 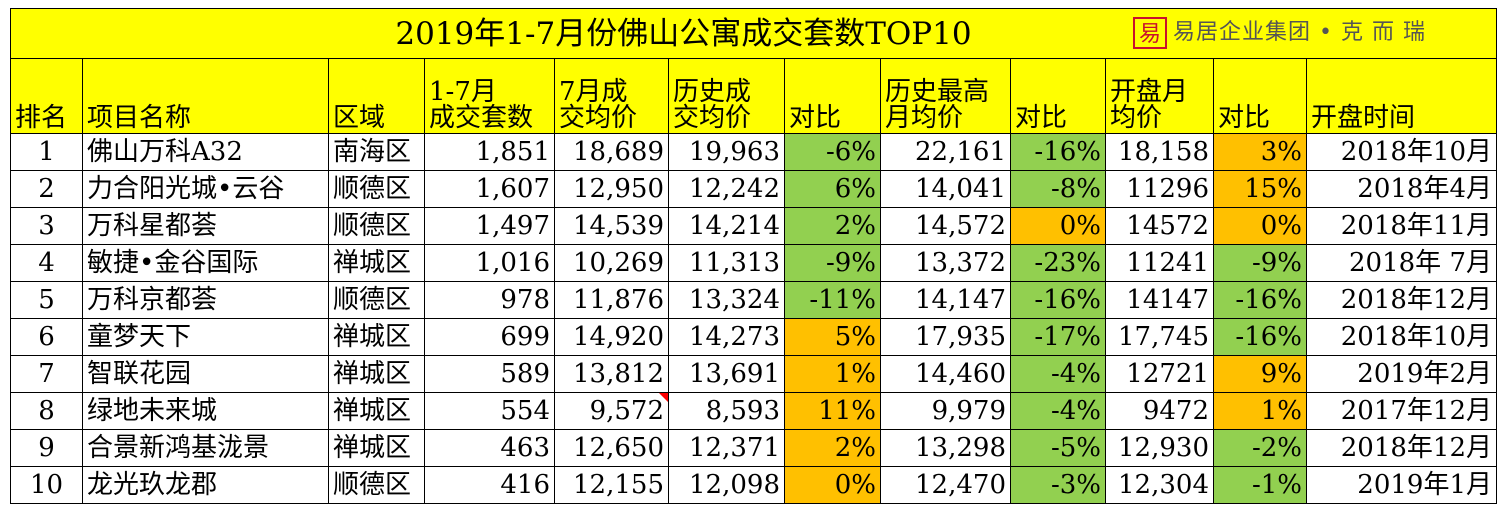 I want to click on cell-district: 南海区, so click(x=376, y=152).